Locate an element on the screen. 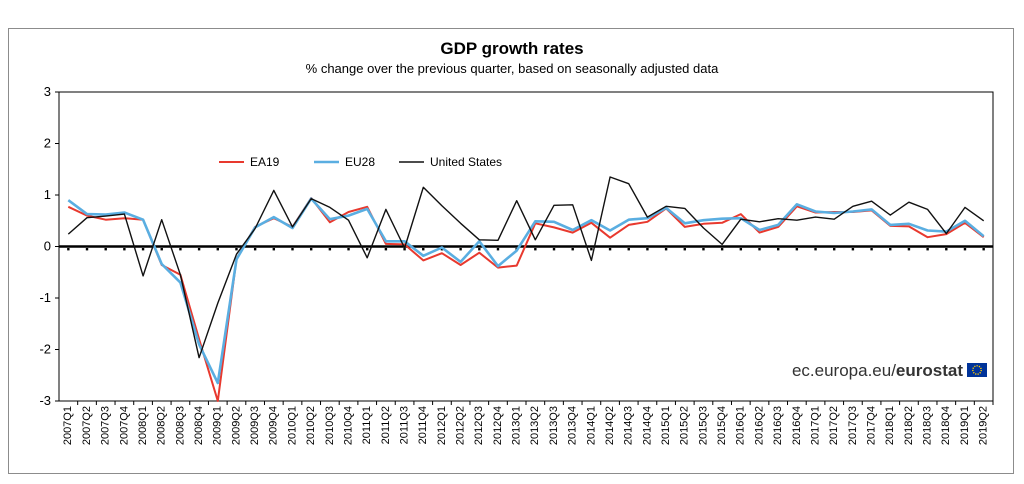 This screenshot has width=1024, height=484. x-tick-label: 2018Q2 is located at coordinates (909, 425).